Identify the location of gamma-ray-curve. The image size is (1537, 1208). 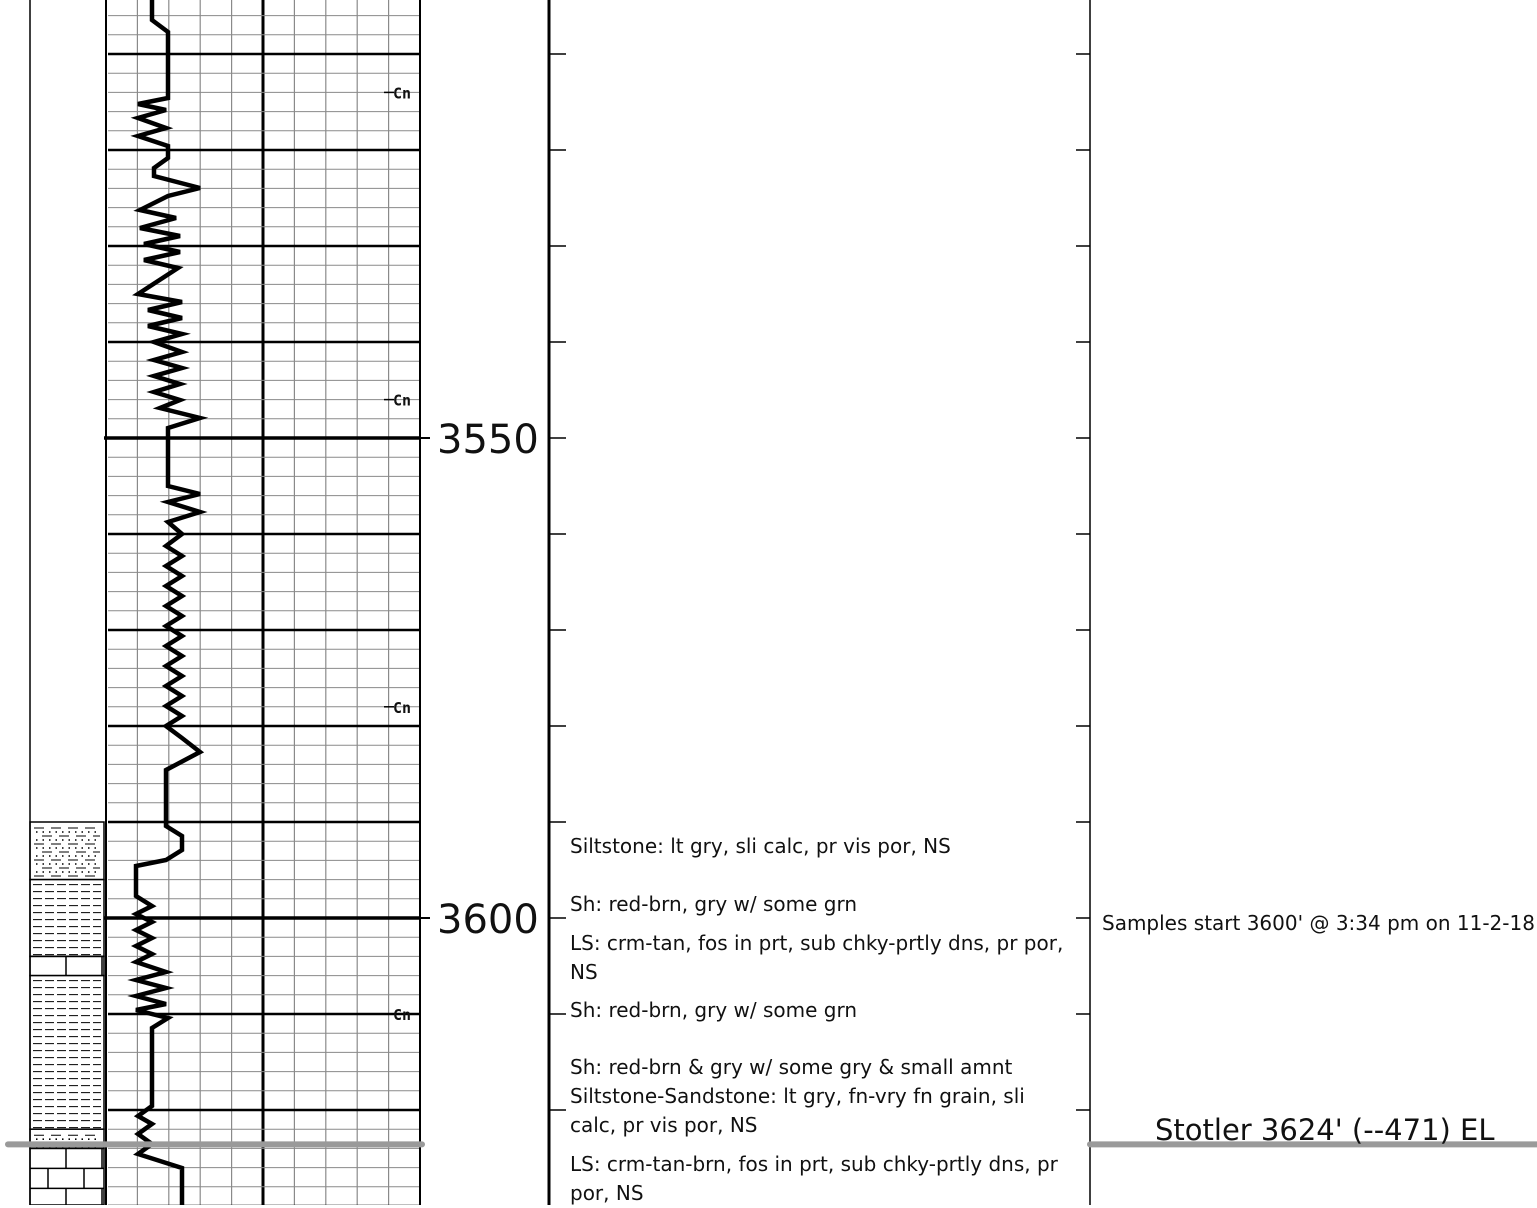
(168, 602).